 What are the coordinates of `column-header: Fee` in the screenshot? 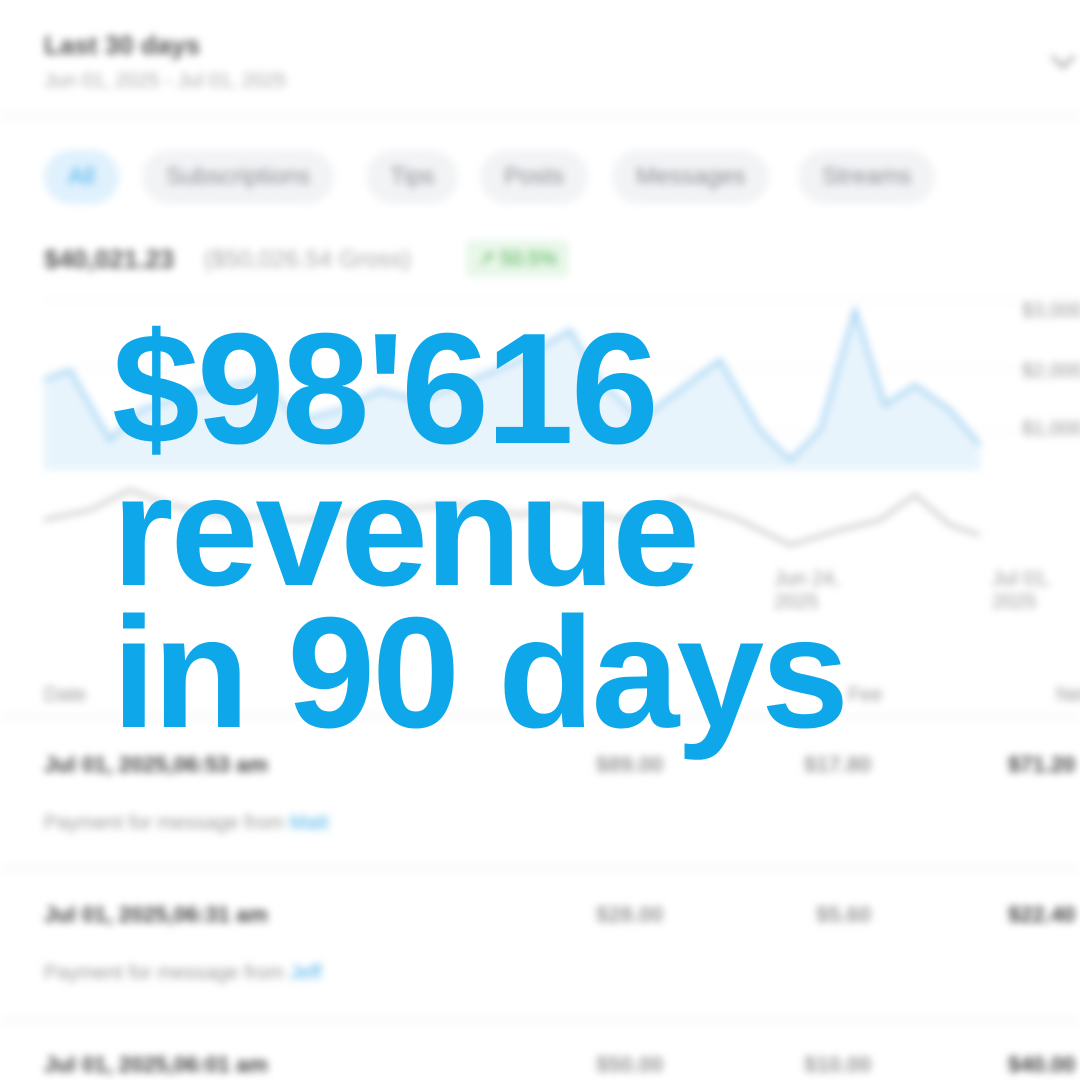 It's located at (865, 695).